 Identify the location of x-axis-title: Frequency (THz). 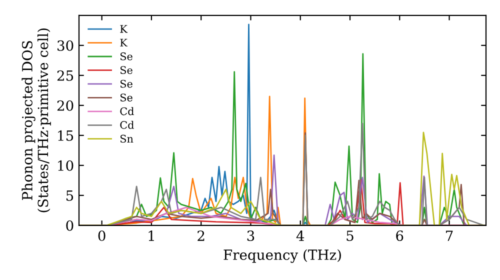
(282, 256).